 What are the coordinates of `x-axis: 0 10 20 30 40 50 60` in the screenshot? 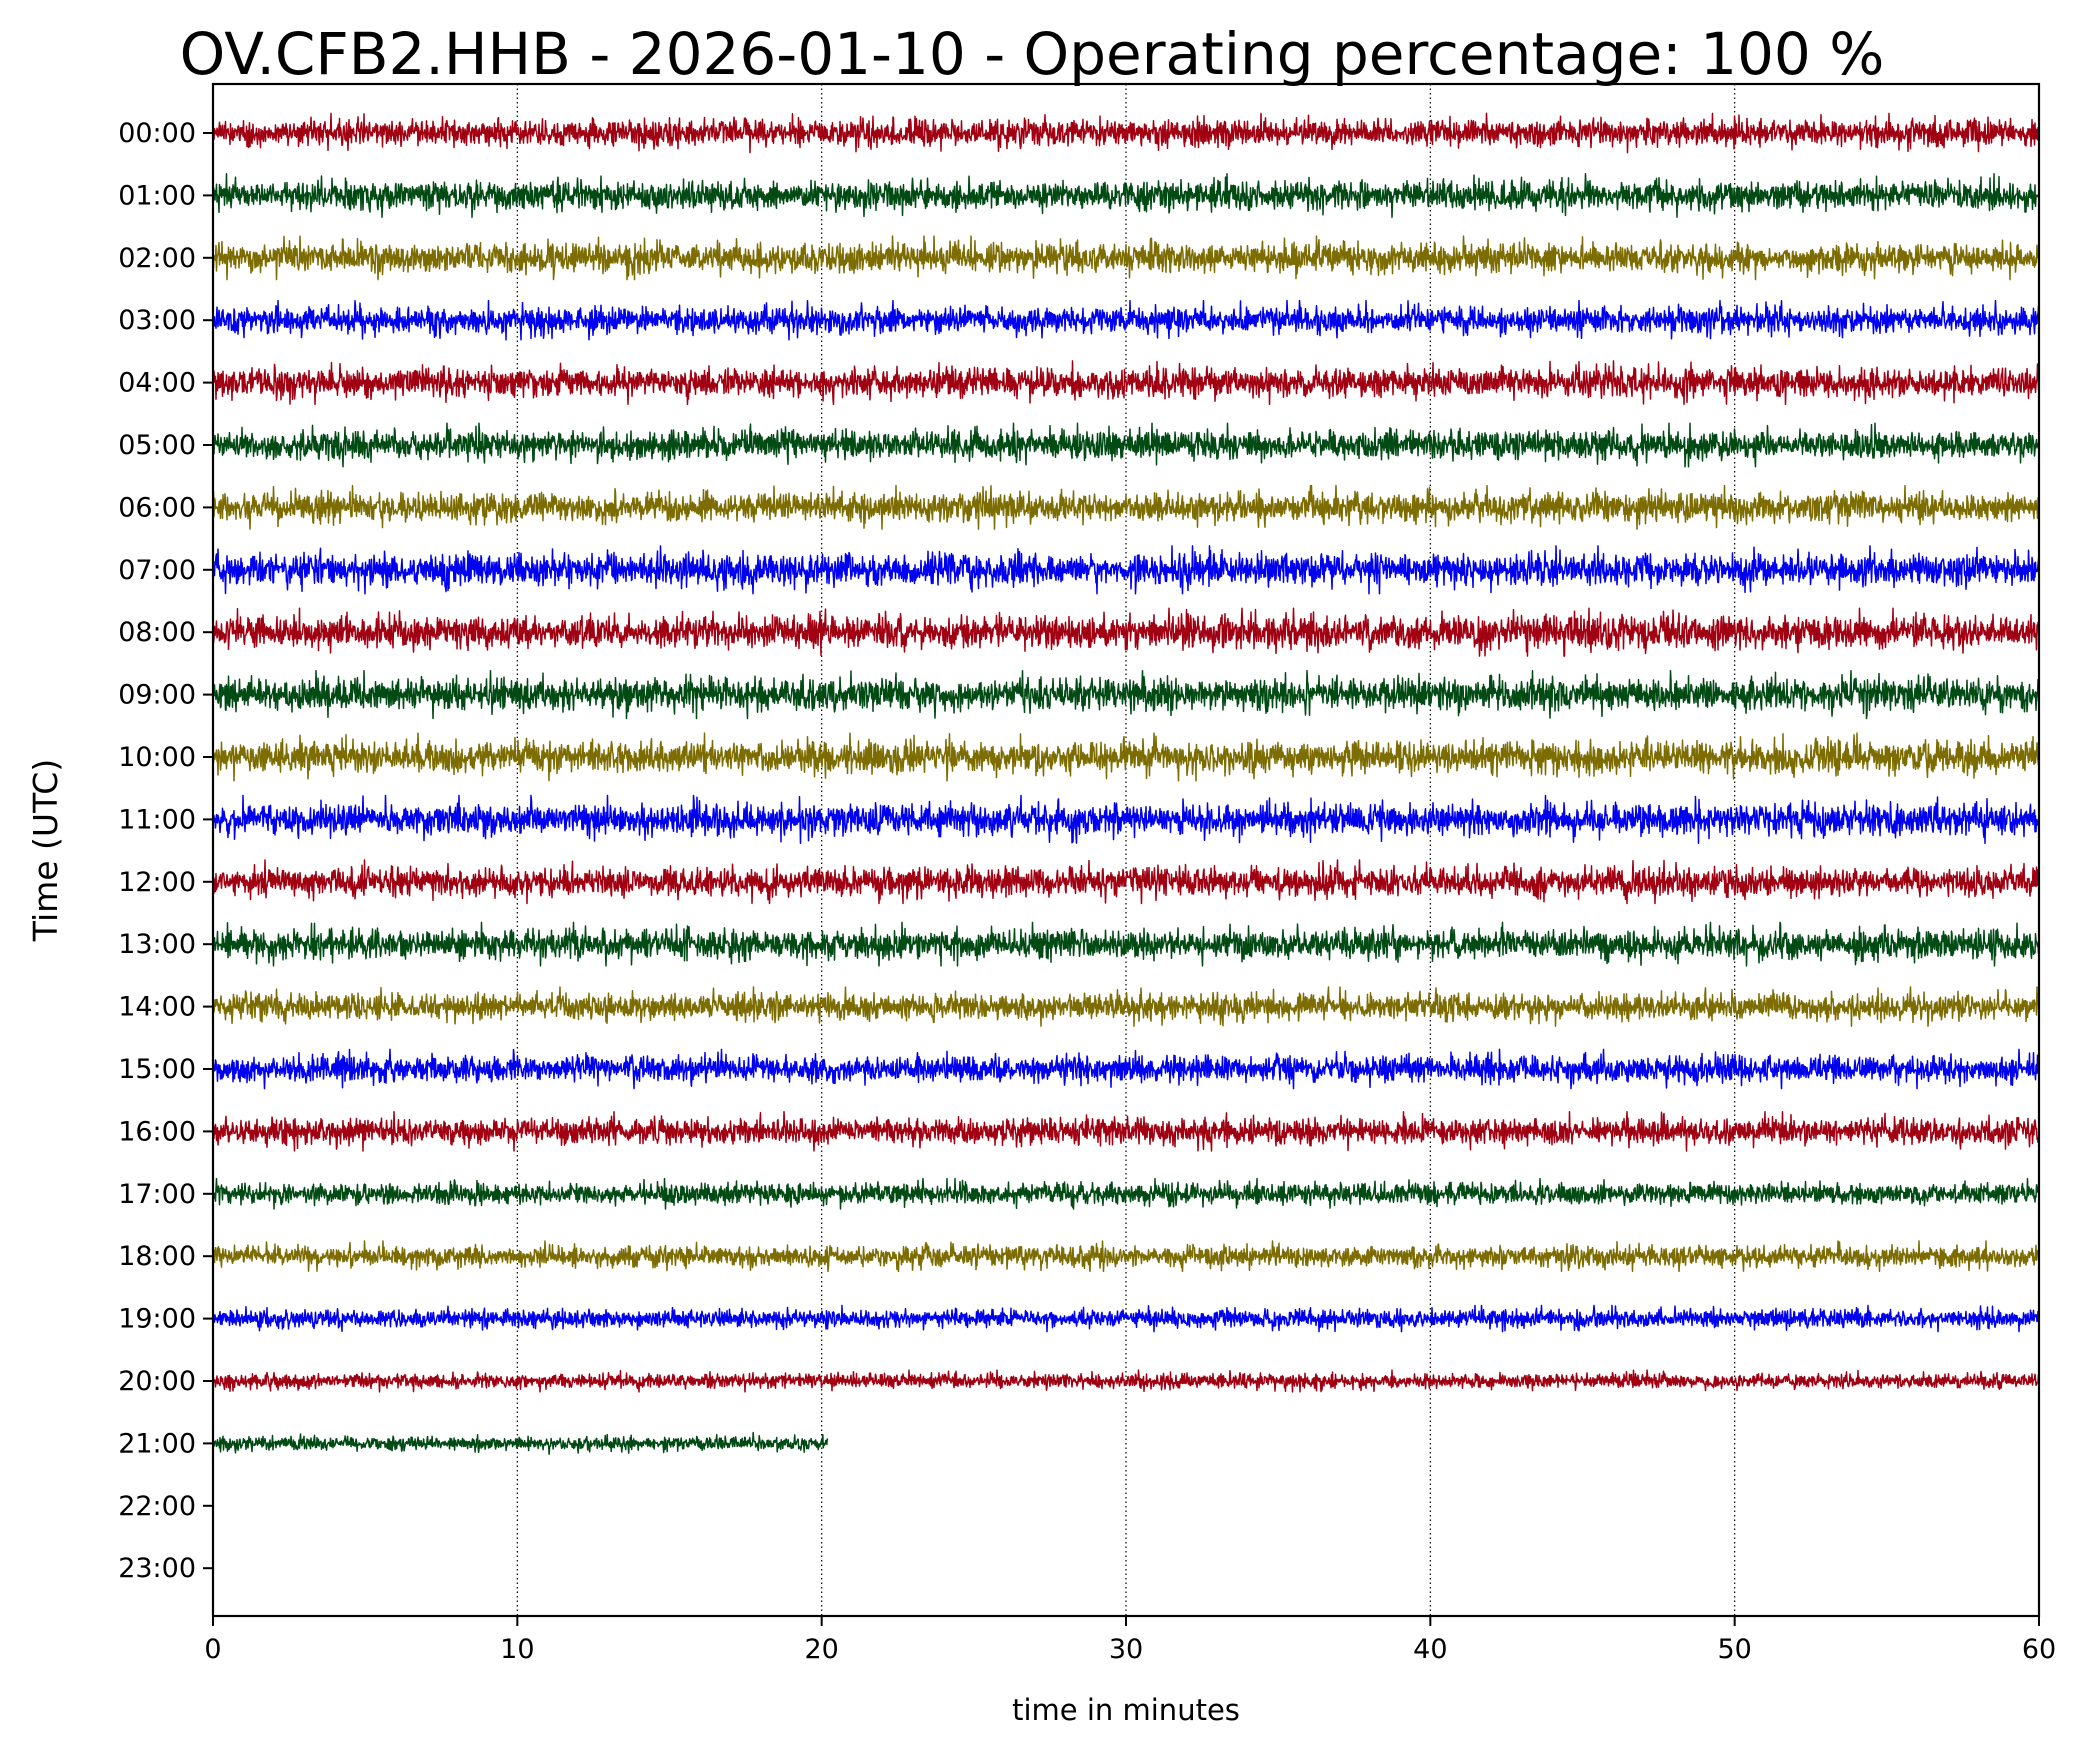 It's located at (1130, 1640).